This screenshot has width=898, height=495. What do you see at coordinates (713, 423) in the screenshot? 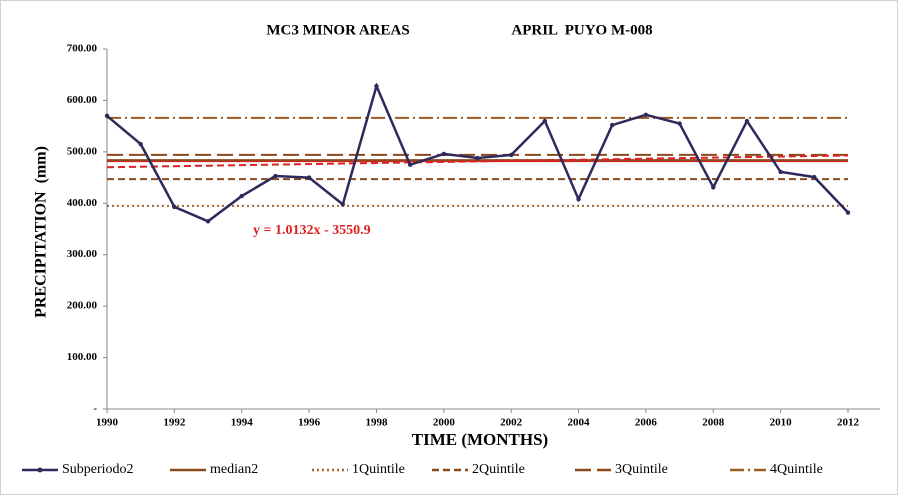
I see `x-tick-label: 2008` at bounding box center [713, 423].